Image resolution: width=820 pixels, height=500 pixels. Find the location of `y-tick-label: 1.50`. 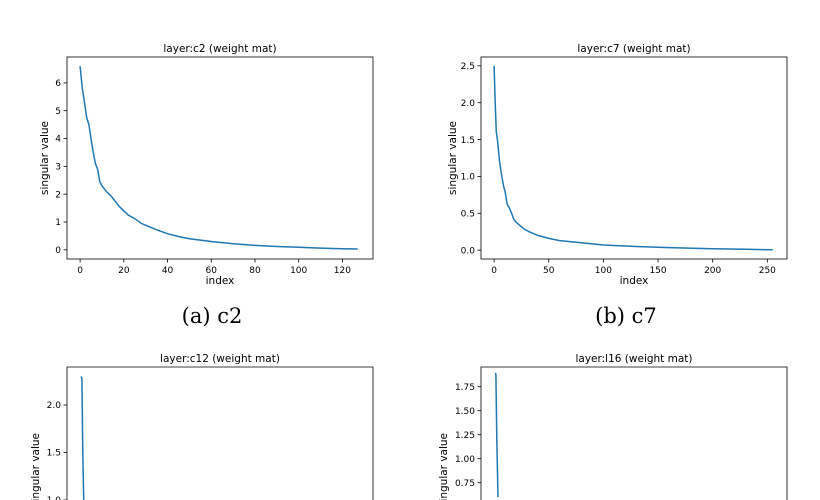

y-tick-label: 1.50 is located at coordinates (465, 412).